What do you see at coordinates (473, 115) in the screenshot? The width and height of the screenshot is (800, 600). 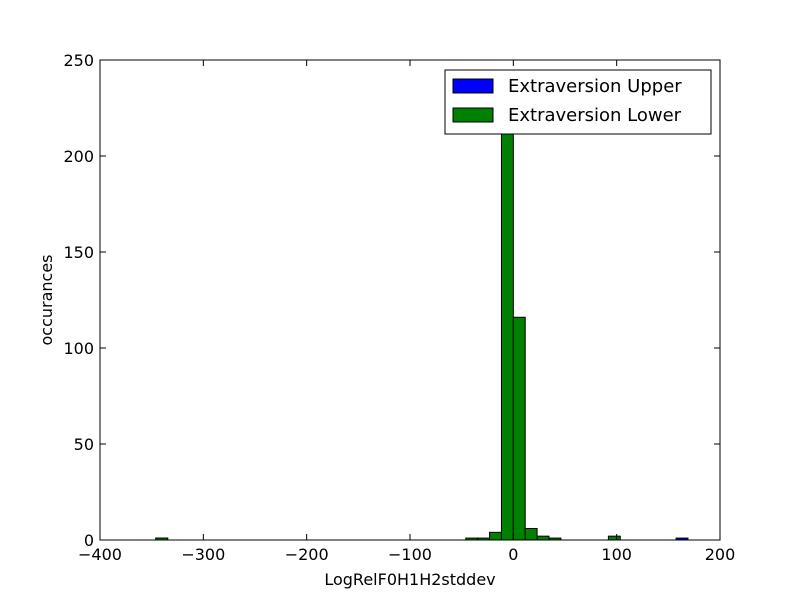 I see `legend-swatch-lower` at bounding box center [473, 115].